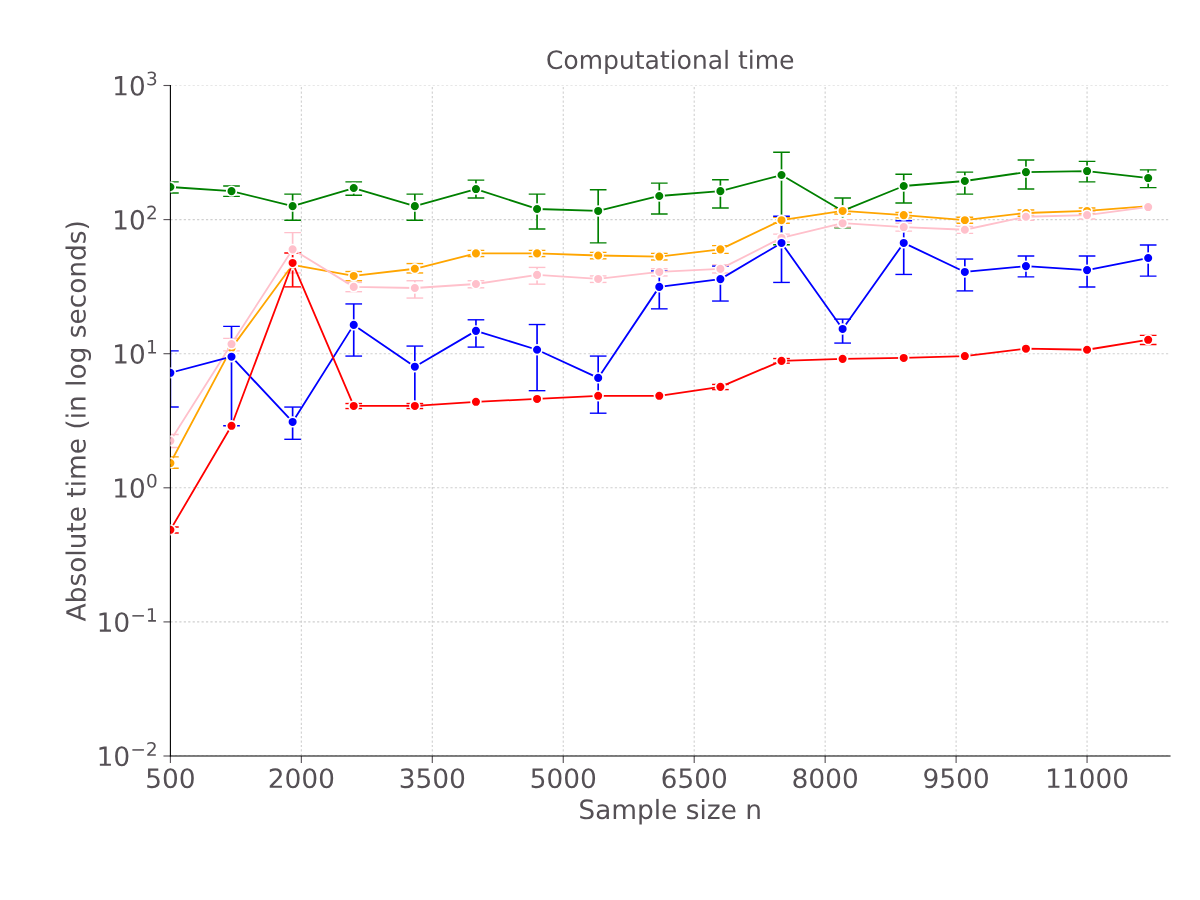 The height and width of the screenshot is (900, 1200). What do you see at coordinates (136, 83) in the screenshot?
I see `y-tick-label: 10$^{3}$` at bounding box center [136, 83].